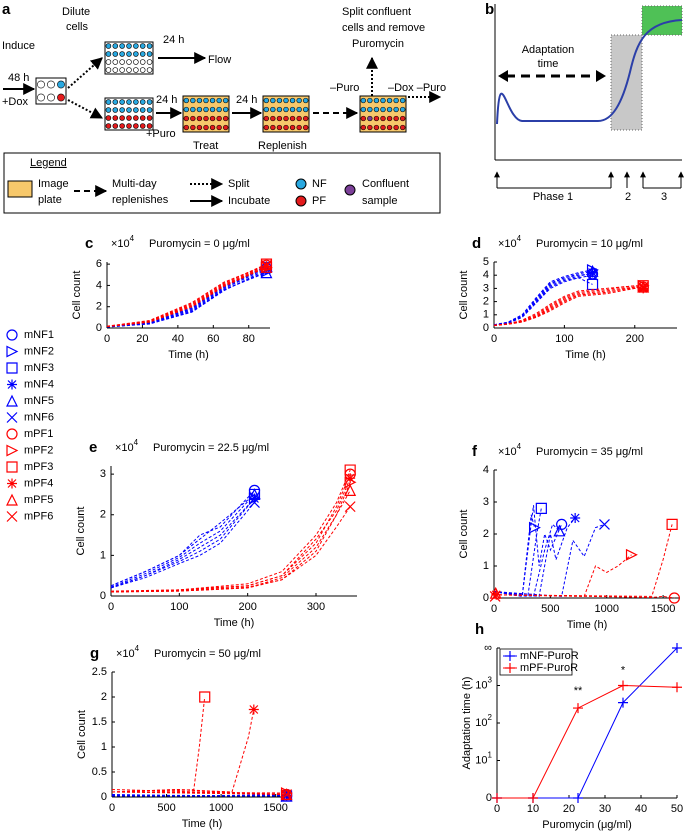  What do you see at coordinates (76, 12) in the screenshot?
I see `label: Dilute` at bounding box center [76, 12].